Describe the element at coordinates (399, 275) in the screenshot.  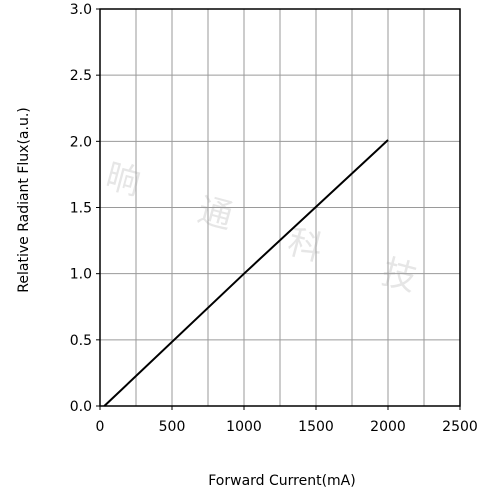
I see `watermark-char-4: 技` at that location.